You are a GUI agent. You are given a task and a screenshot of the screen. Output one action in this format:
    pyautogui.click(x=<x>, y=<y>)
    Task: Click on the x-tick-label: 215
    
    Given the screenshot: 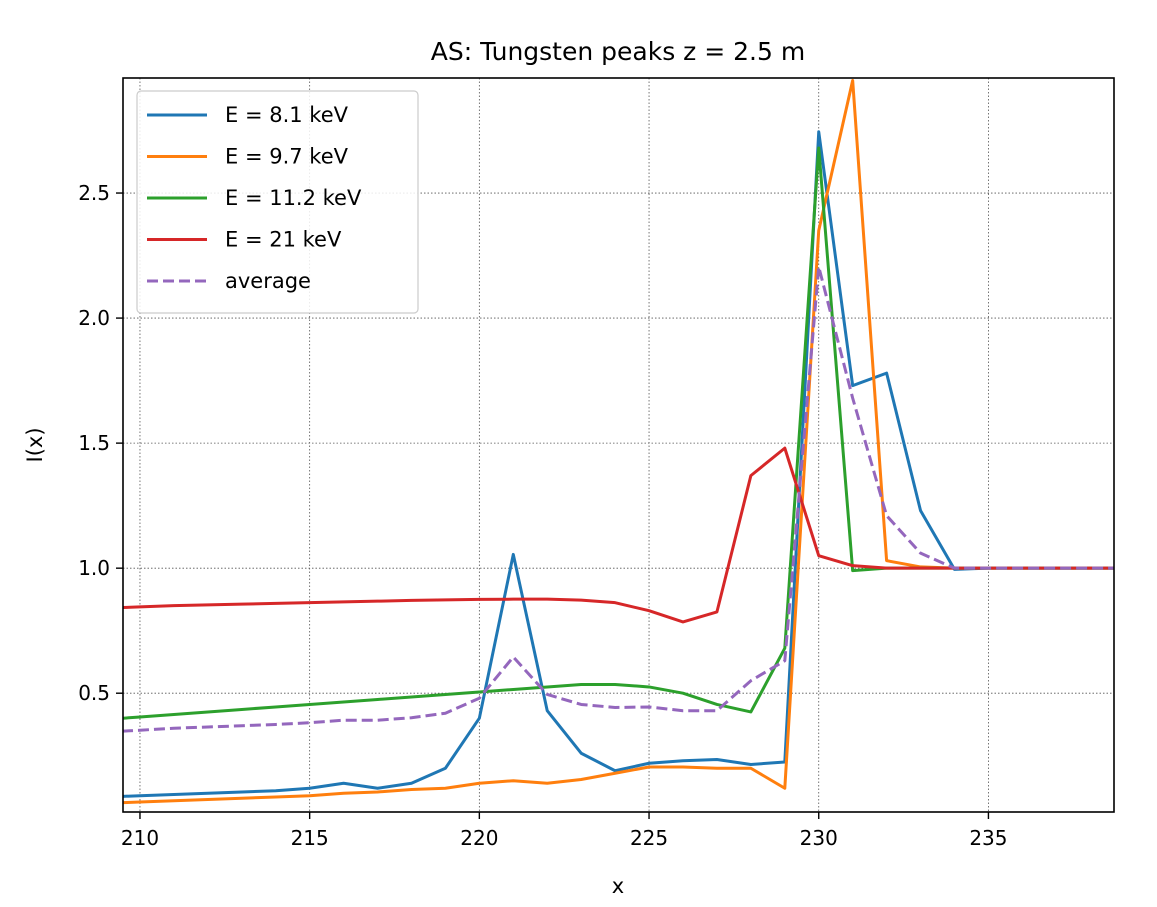 What is the action you would take?
    pyautogui.click(x=310, y=838)
    